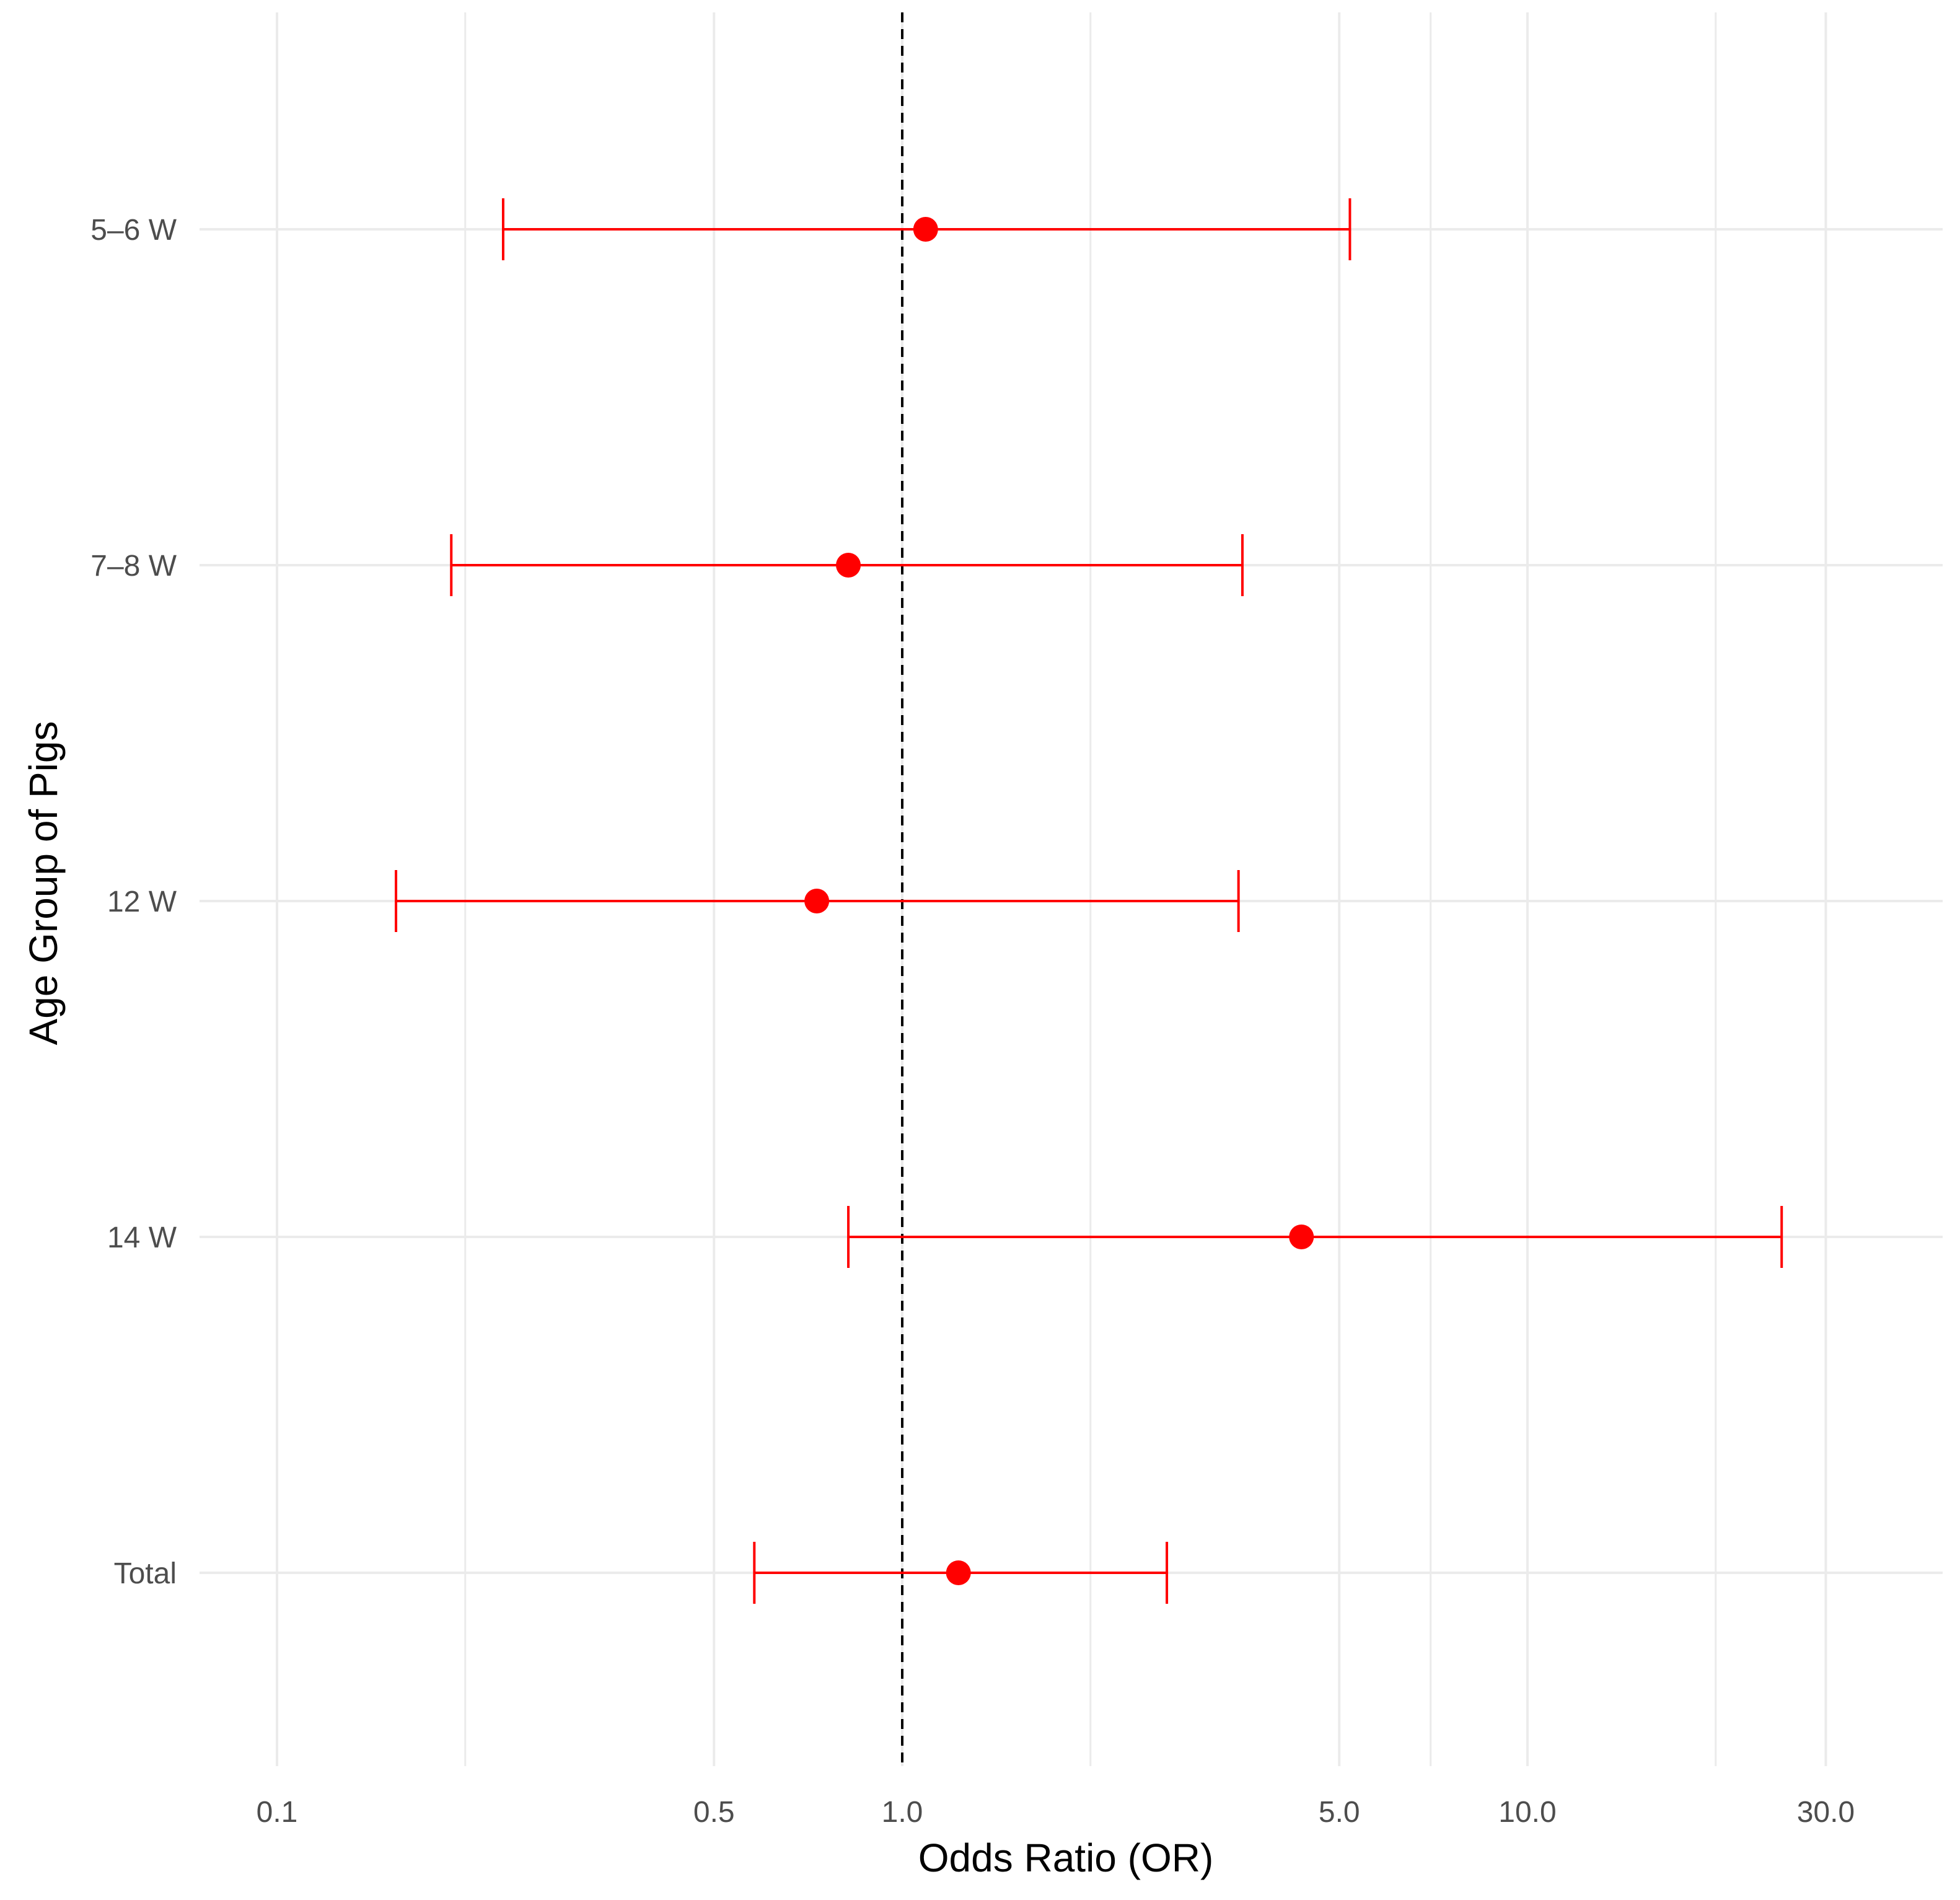 This screenshot has height=1900, width=1960. I want to click on y-axis-tick-labels: 5–6 W 7–8 W 12 W 14 W Total, so click(133, 902).